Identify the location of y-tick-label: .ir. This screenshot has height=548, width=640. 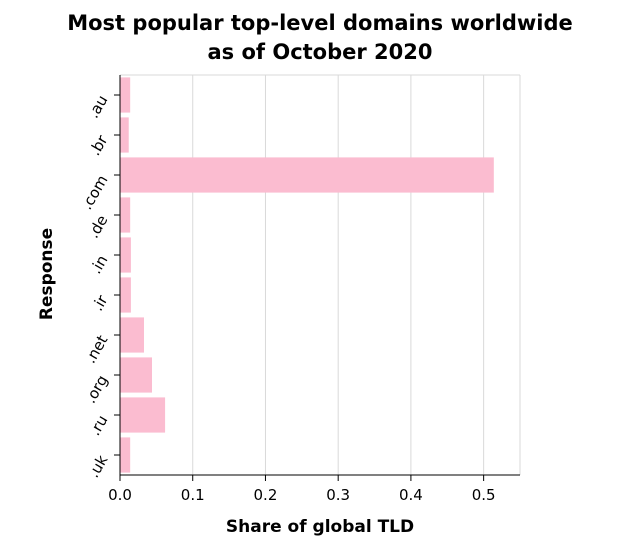
(100, 302).